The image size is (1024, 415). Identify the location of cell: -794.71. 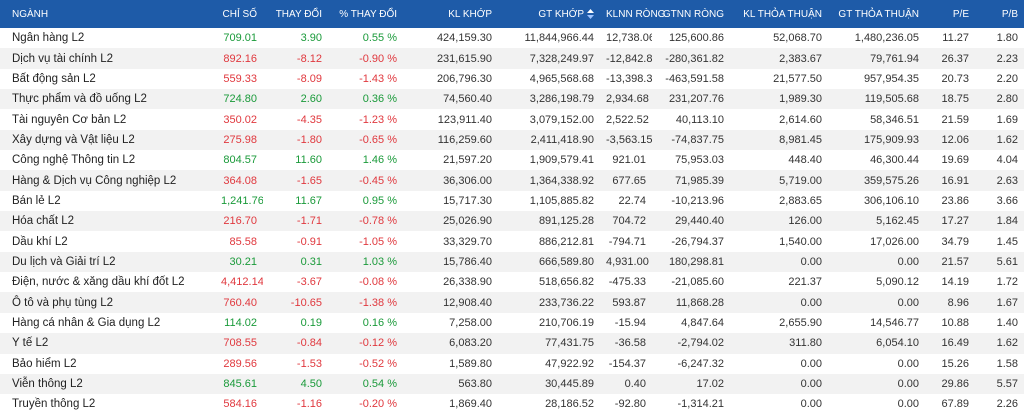
(627, 241).